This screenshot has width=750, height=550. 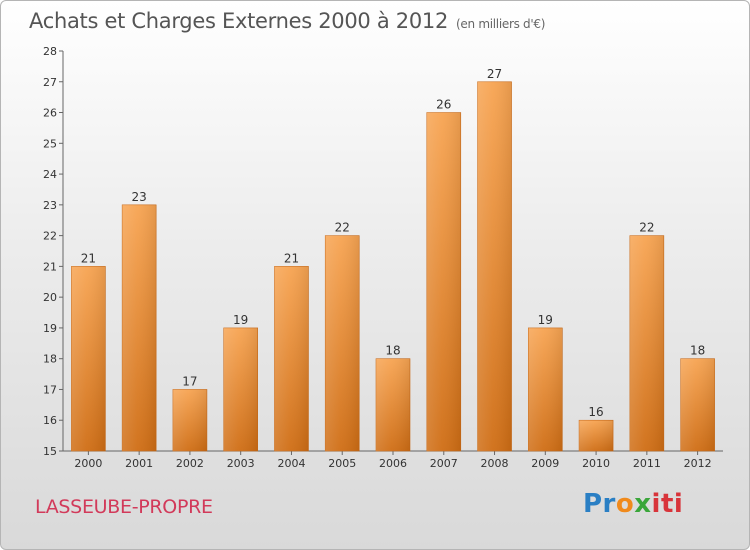 I want to click on y-tick-label: 15, so click(x=50, y=451).